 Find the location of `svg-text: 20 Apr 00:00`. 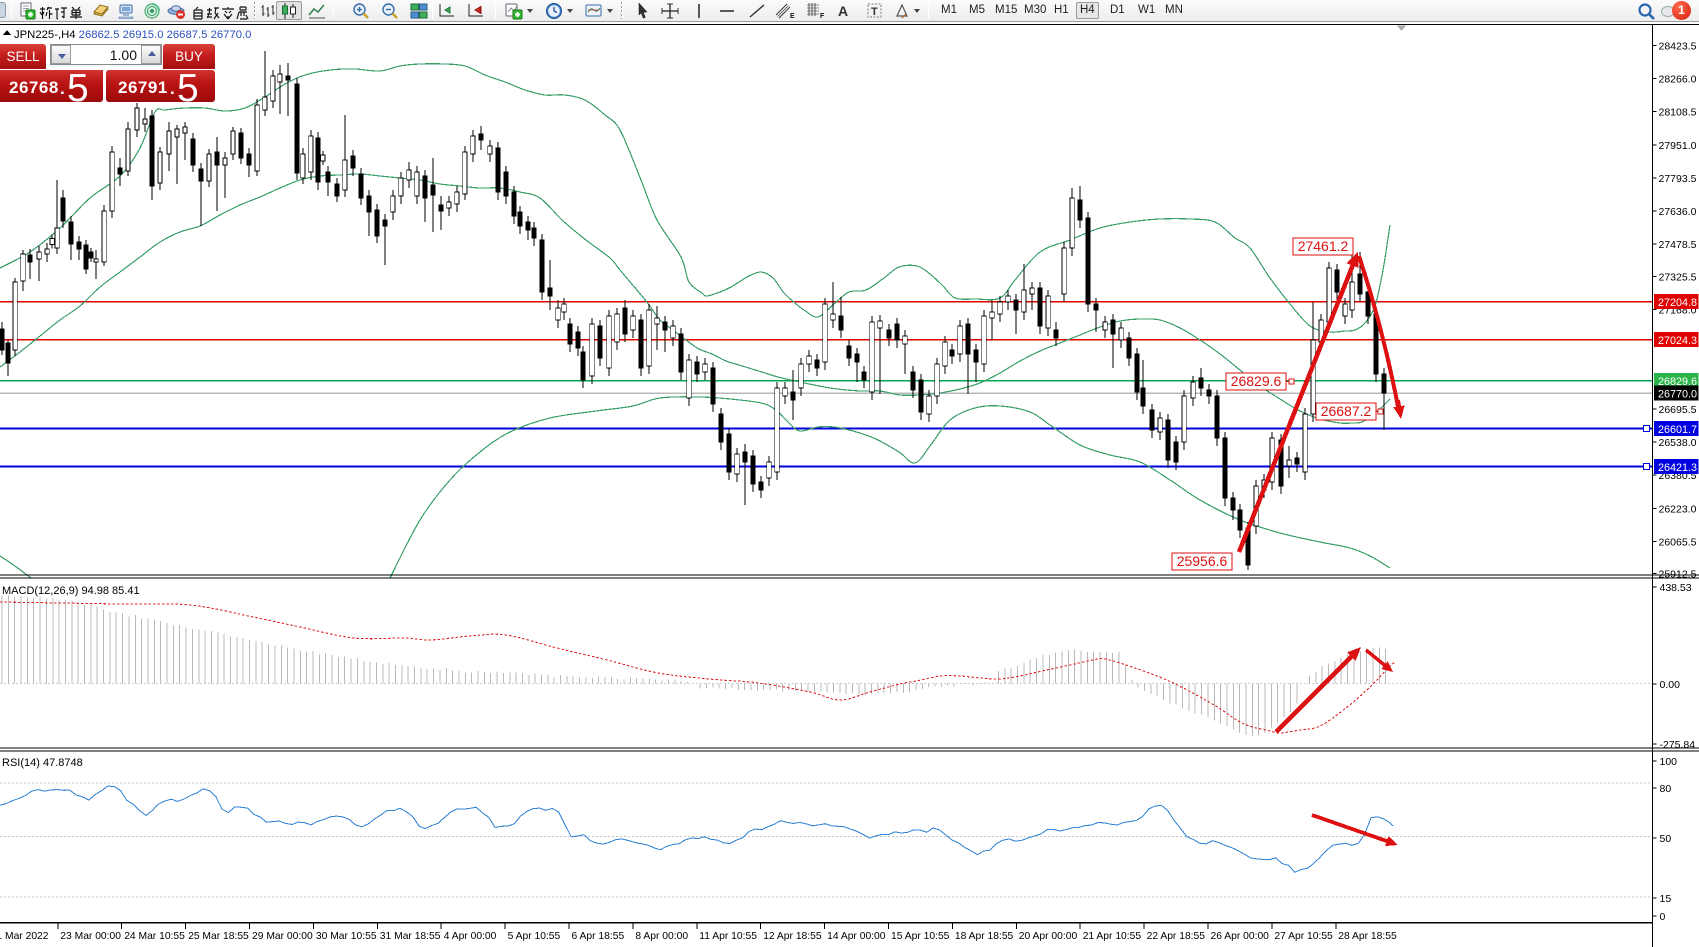

svg-text: 20 Apr 00:00 is located at coordinates (1048, 936).